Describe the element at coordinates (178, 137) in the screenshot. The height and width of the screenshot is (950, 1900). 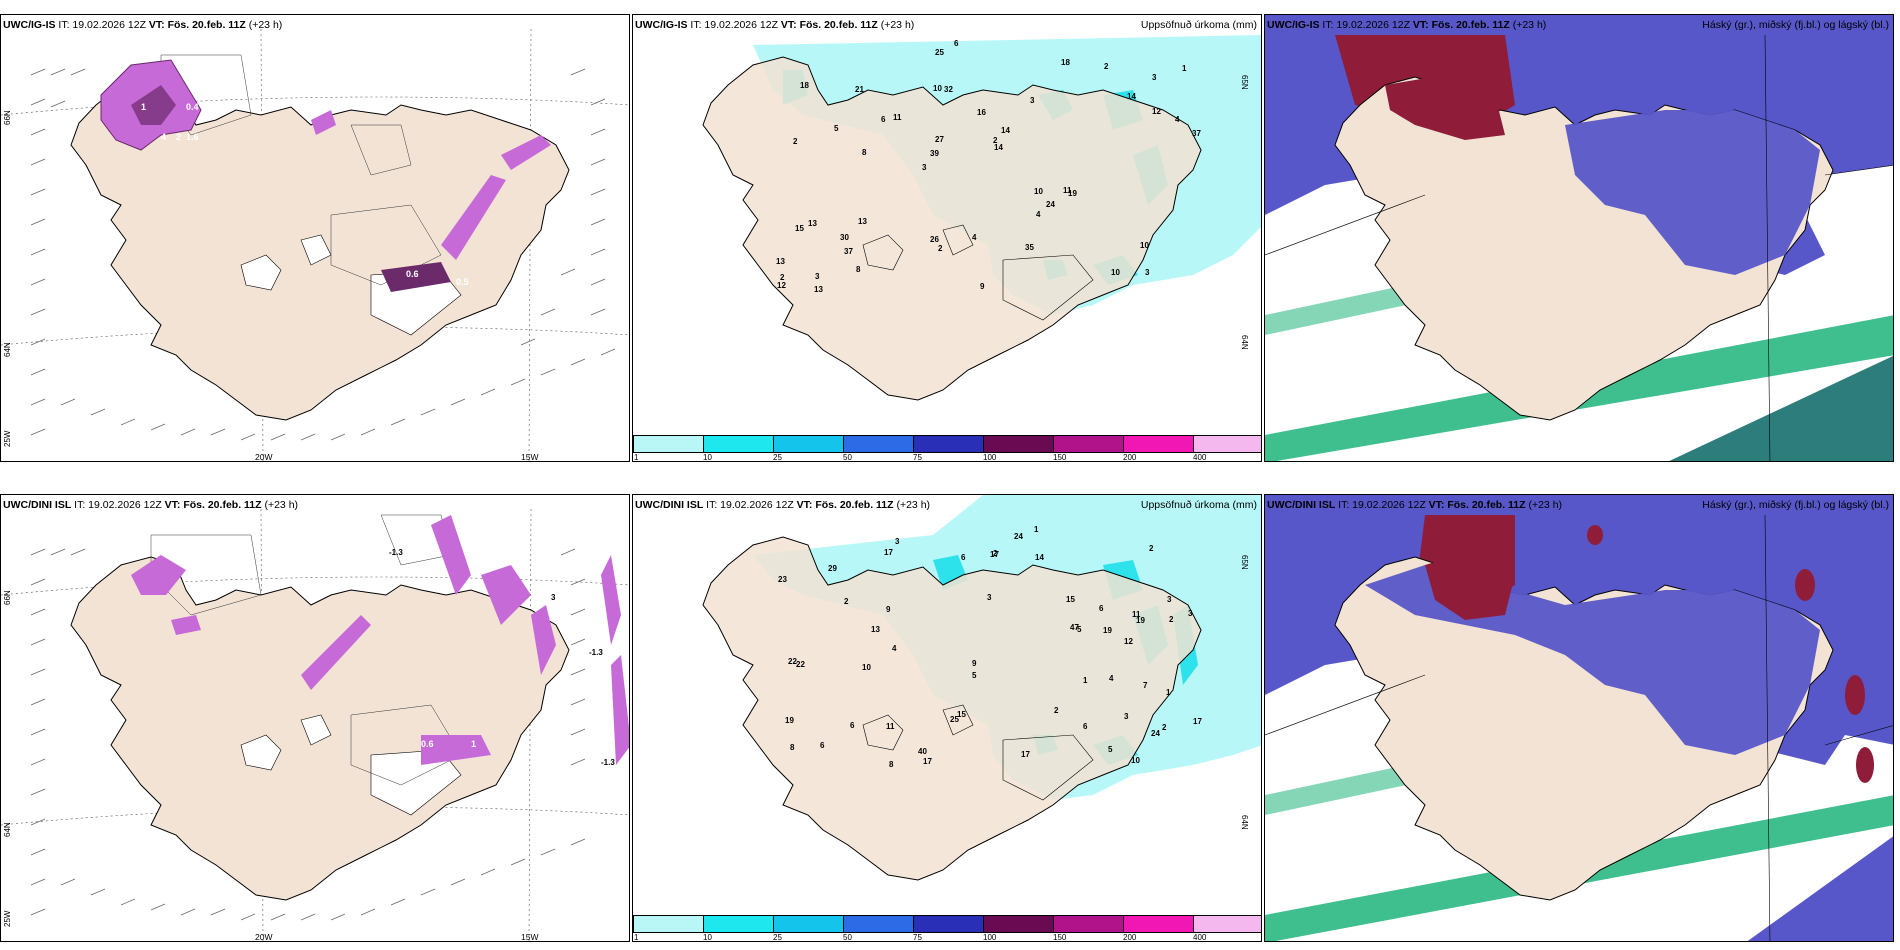
I see `icing-value: 2` at that location.